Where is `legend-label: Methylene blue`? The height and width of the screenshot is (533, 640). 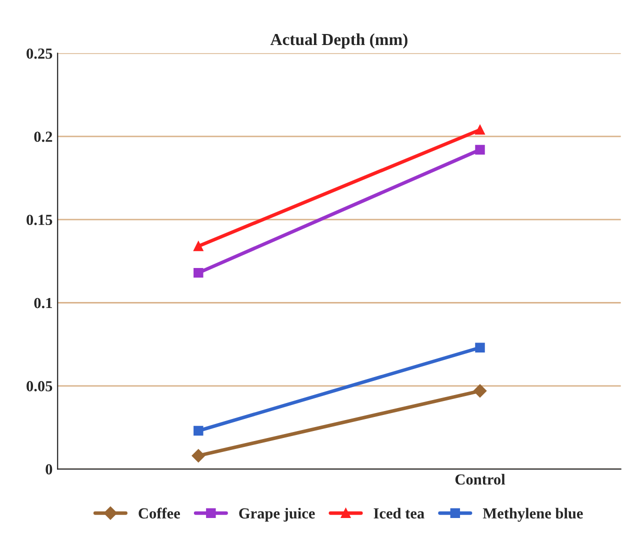 legend-label: Methylene blue is located at coordinates (532, 515).